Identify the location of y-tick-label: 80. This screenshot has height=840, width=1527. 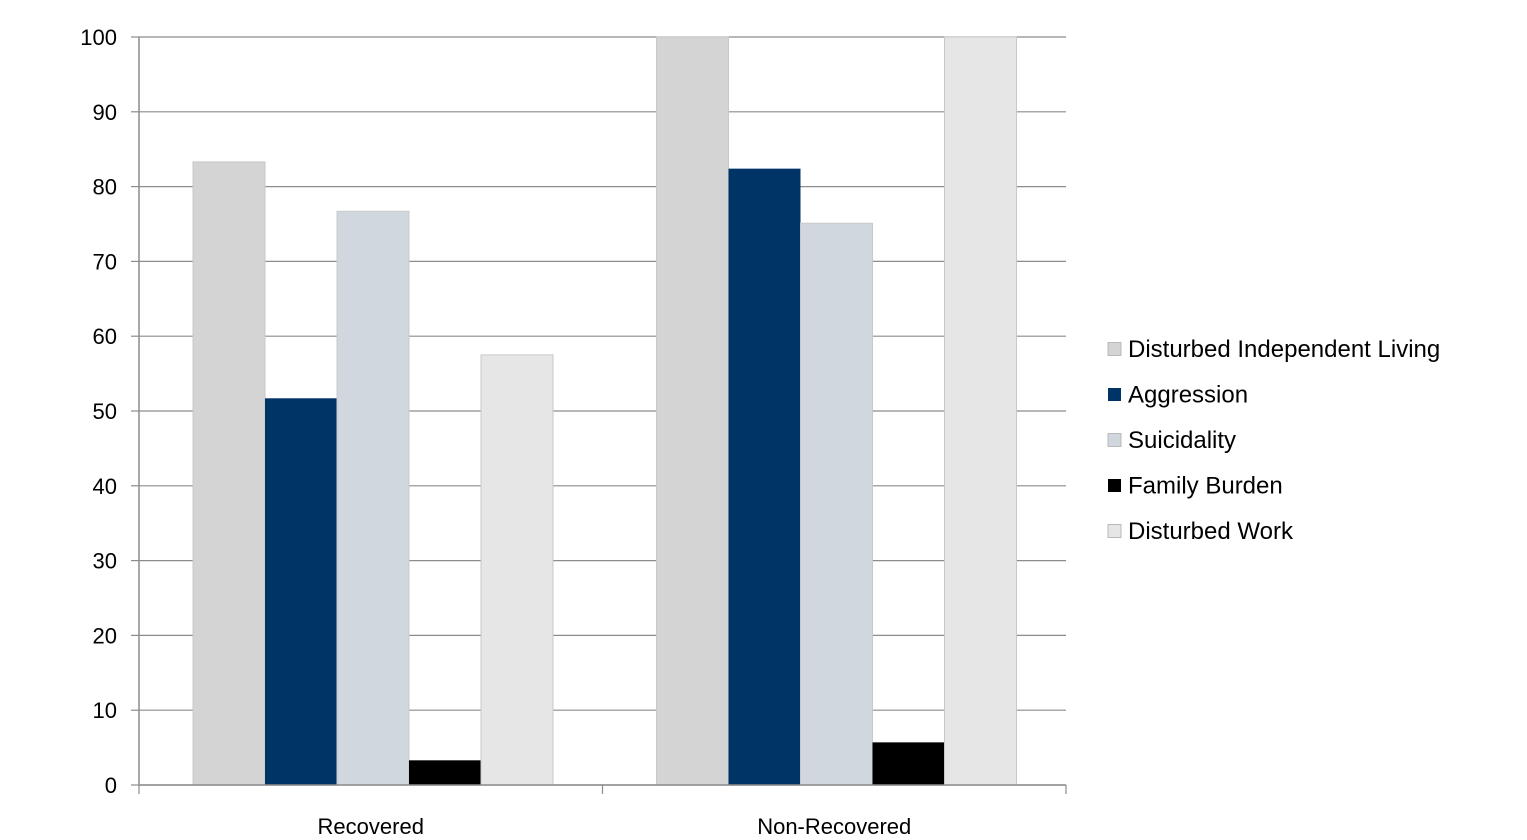
(105, 187).